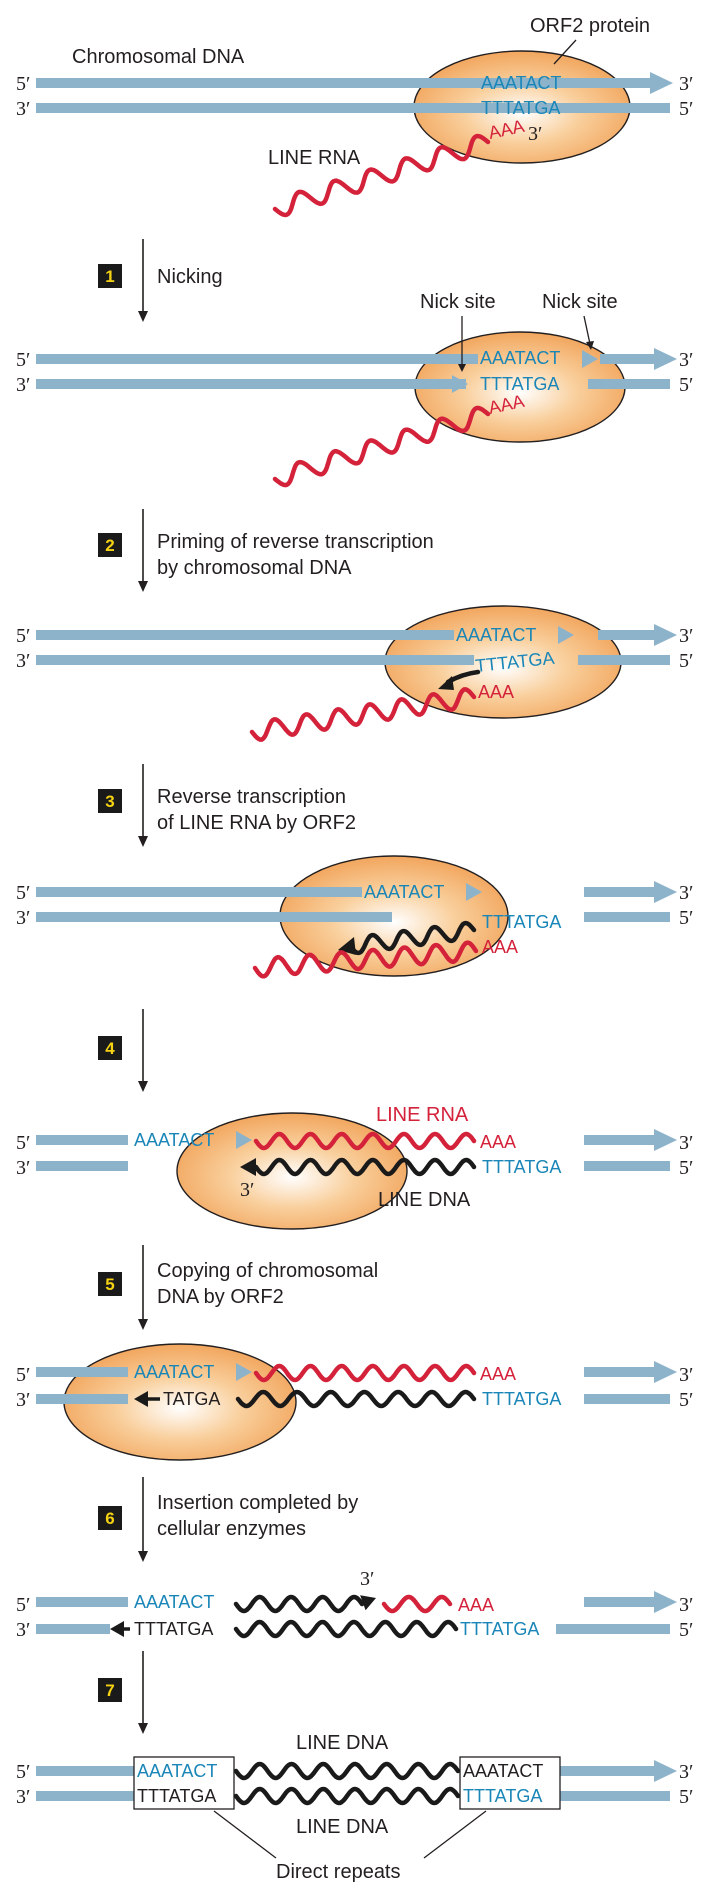  Describe the element at coordinates (123, 1050) in the screenshot. I see `step-4: 4` at that location.